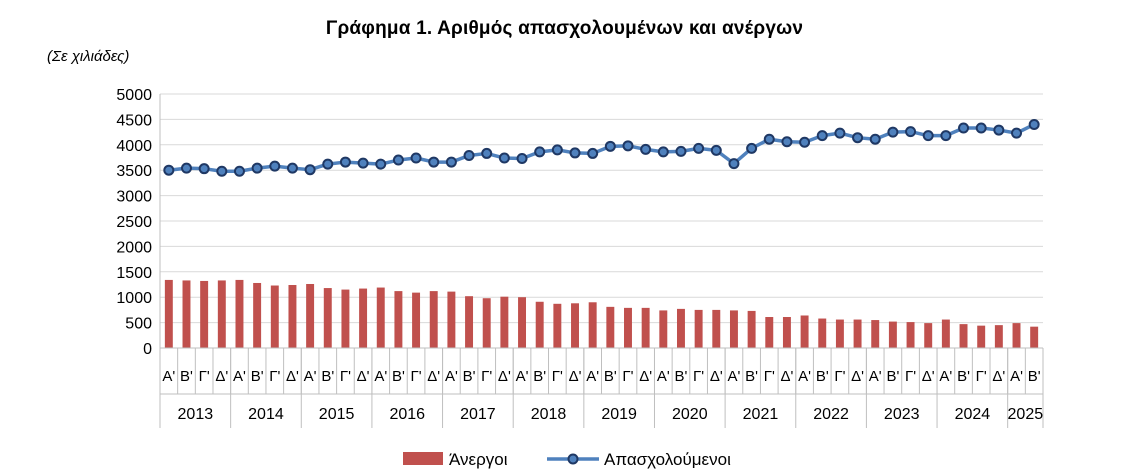 The image size is (1129, 473). I want to click on y-tick-label: 1000, so click(134, 298).